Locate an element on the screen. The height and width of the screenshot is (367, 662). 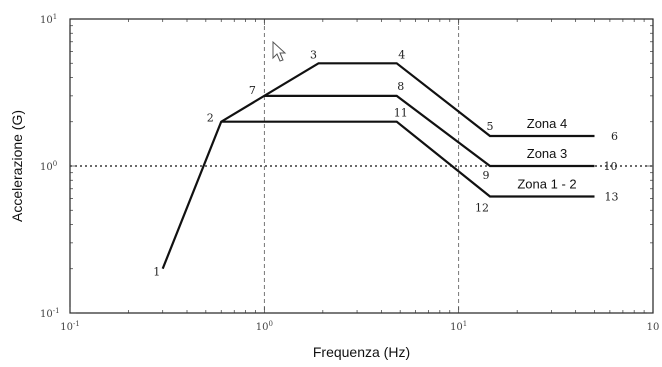
x-tick-label: 10⁰ is located at coordinates (264, 326).